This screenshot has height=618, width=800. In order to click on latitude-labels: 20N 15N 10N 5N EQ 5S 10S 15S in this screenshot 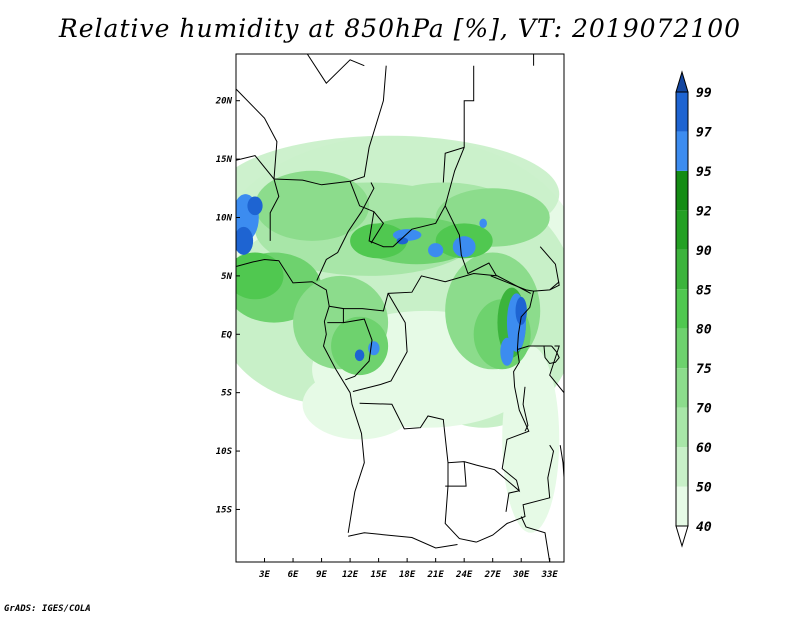, I will do `click(227, 306)`.